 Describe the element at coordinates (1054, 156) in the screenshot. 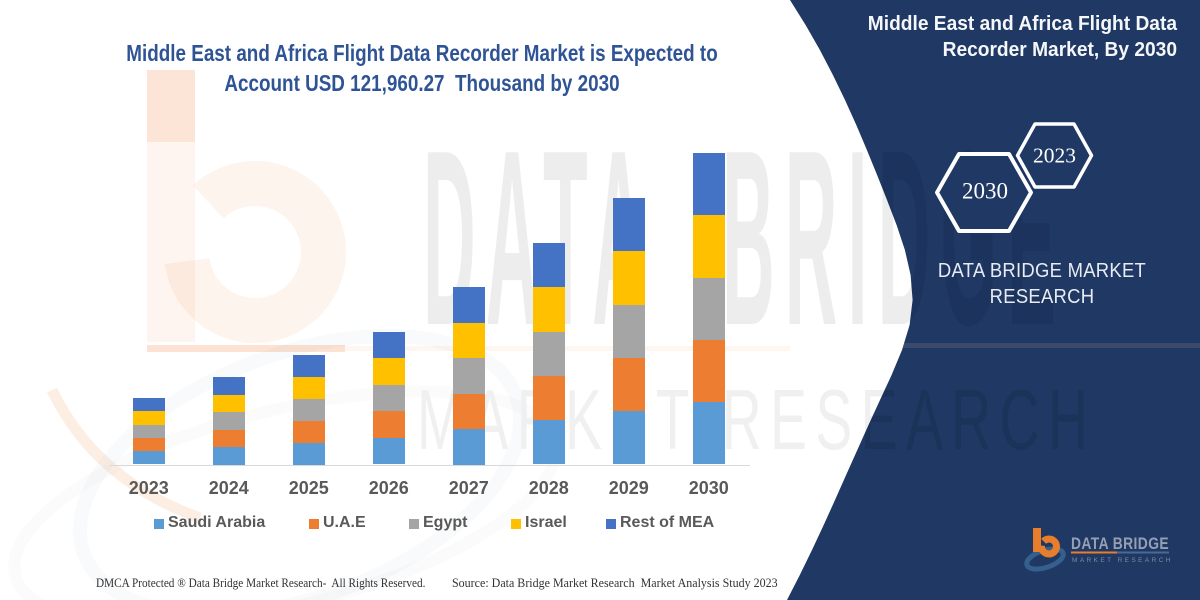

I see `svg-text: 2023` at that location.